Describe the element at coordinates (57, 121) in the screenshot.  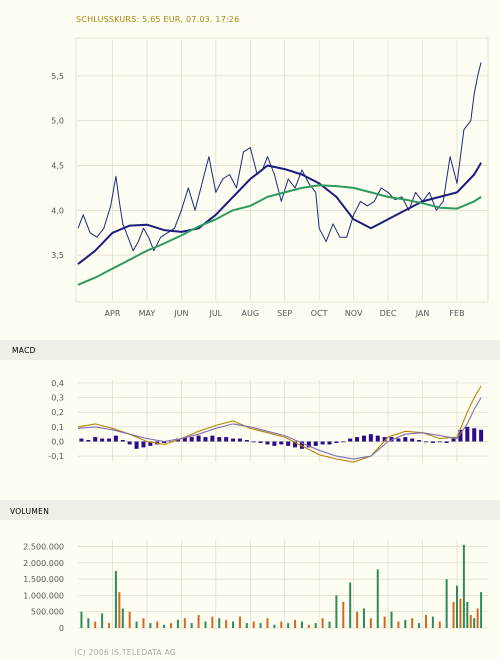
I see `price-y-tick-label: 5,0` at that location.